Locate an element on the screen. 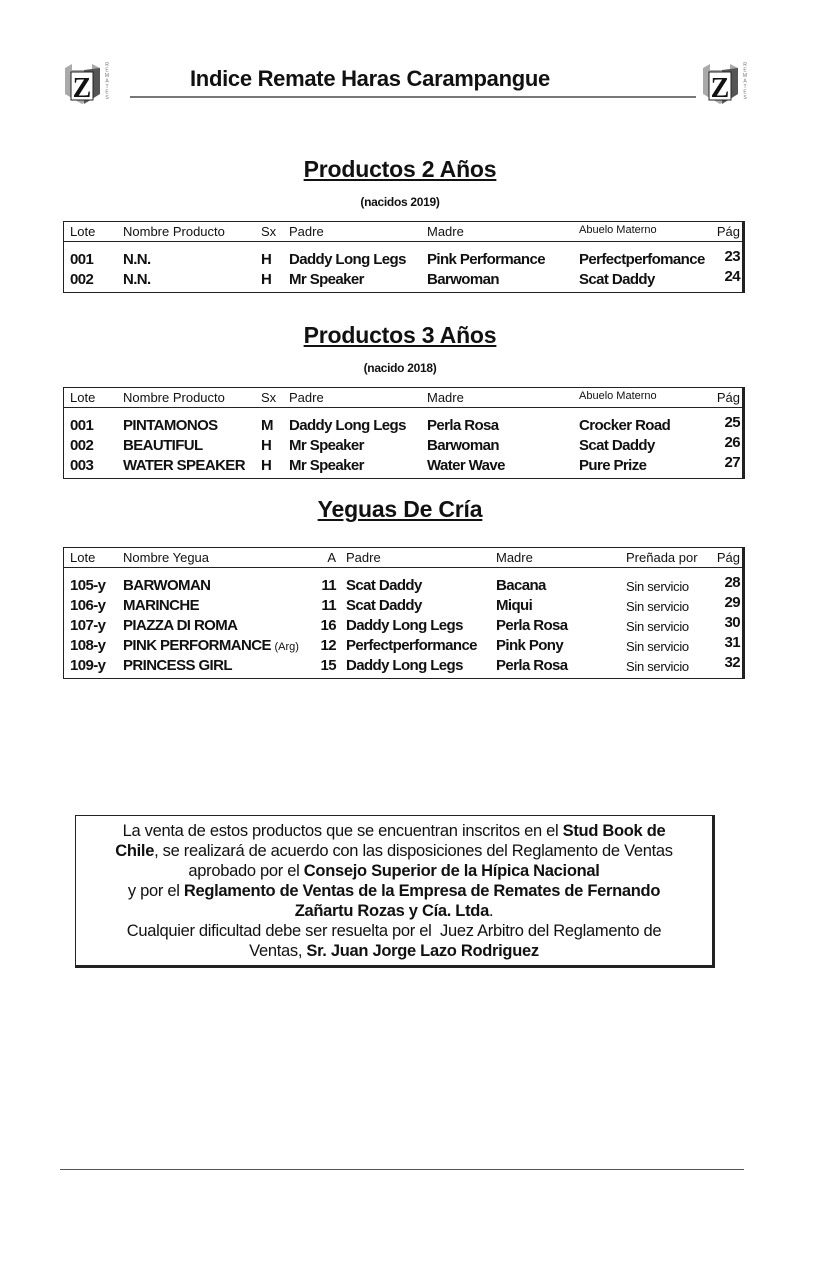  table-cell: 25 is located at coordinates (732, 422).